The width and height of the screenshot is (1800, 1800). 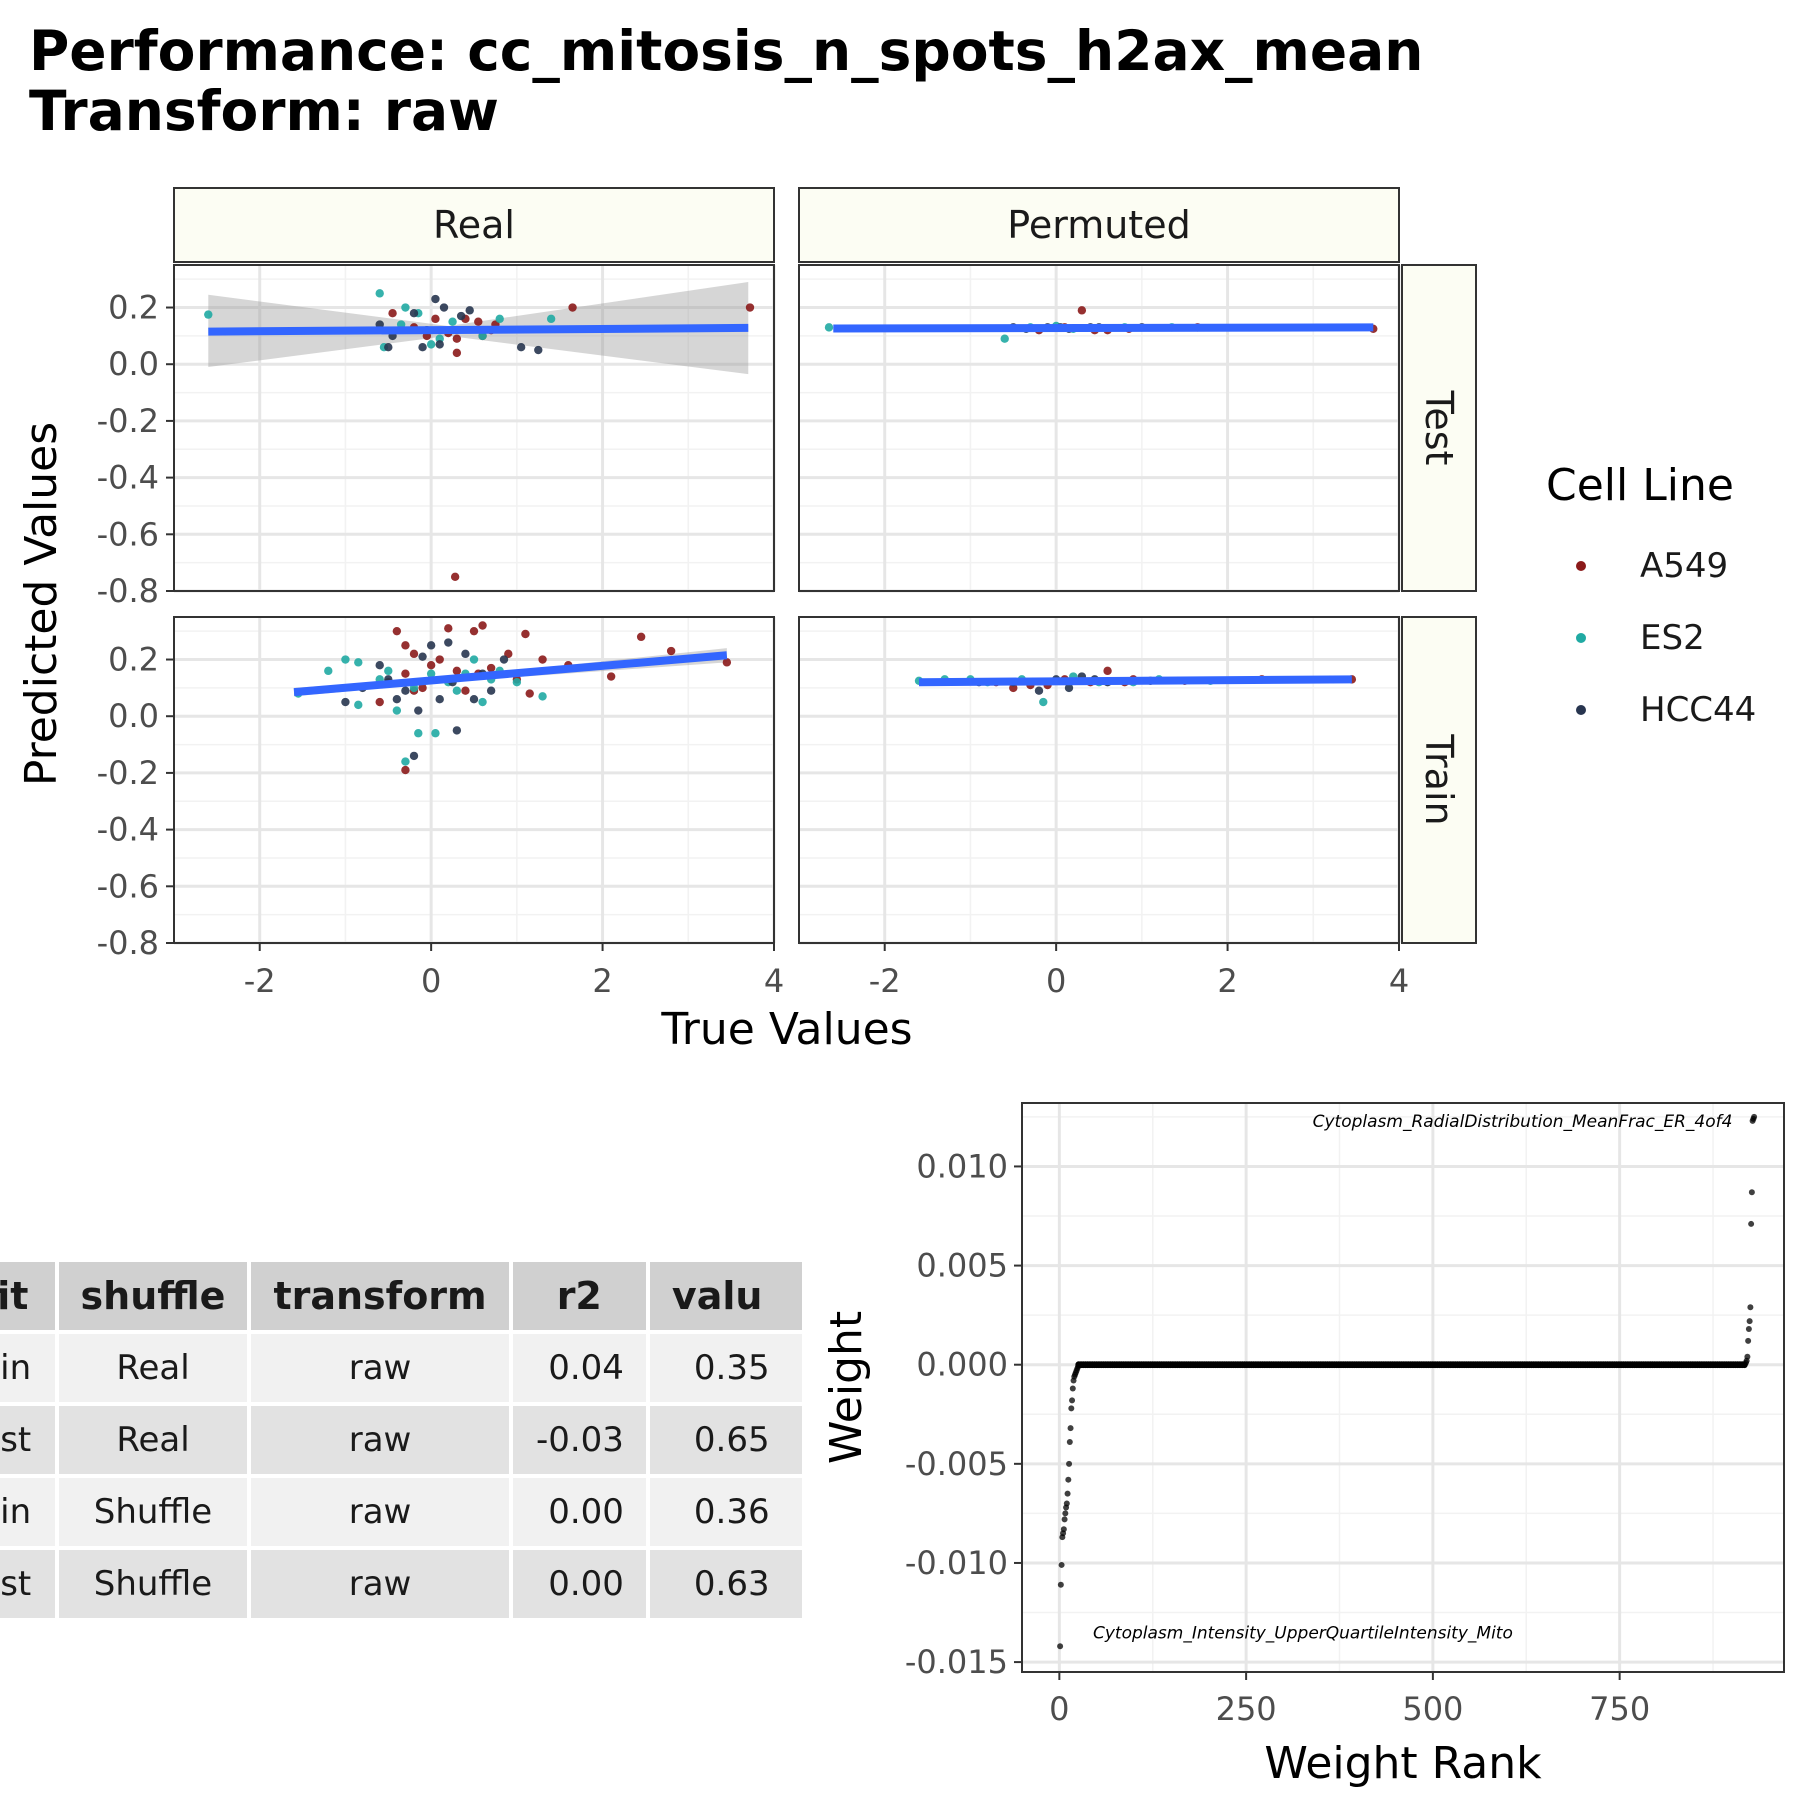 What do you see at coordinates (579, 1512) in the screenshot?
I see `cell-r2: 0.00` at bounding box center [579, 1512].